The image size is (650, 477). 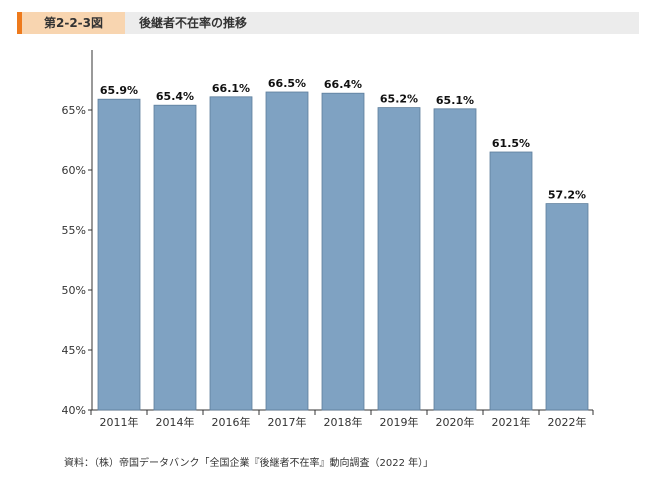 I want to click on data-label: 66.5%, so click(x=287, y=83).